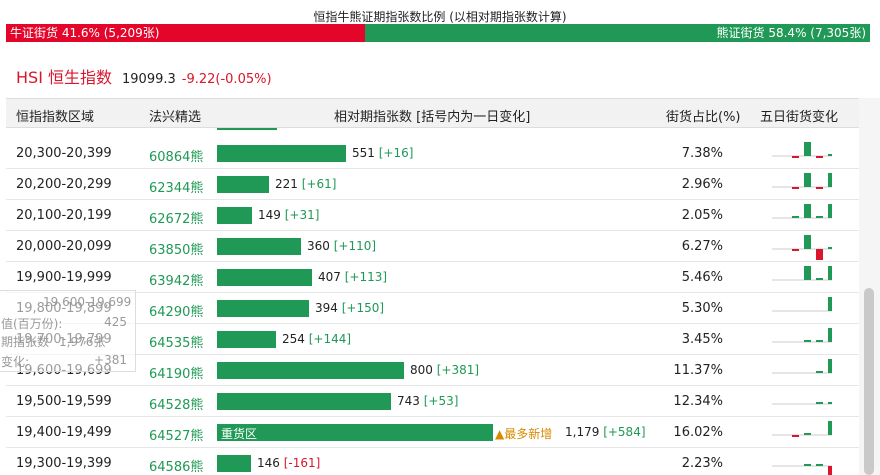 The height and width of the screenshot is (475, 880). Describe the element at coordinates (799, 117) in the screenshot. I see `header-five-day: 五日街货变化` at that location.